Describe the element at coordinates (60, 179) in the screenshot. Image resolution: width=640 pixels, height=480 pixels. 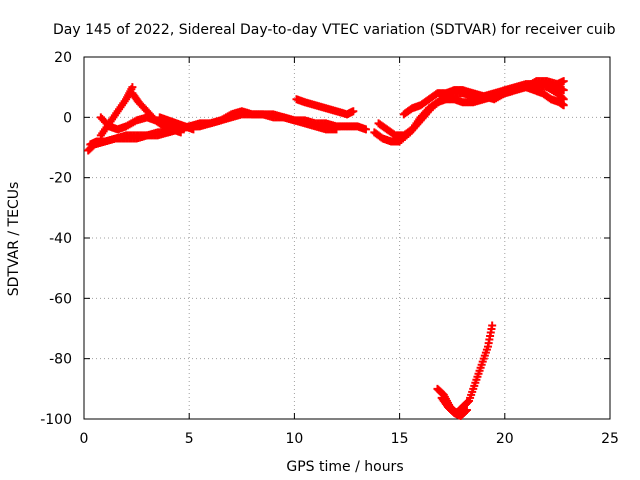
I see `y-tick-label: -20` at that location.